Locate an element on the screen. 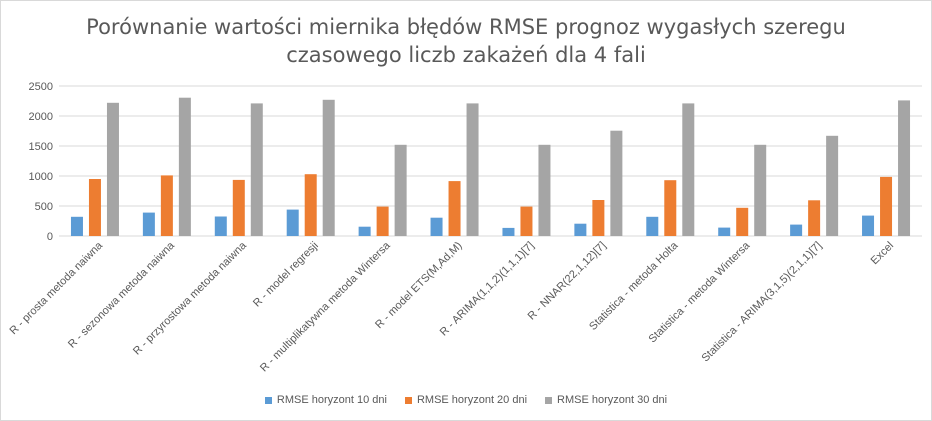  bar-s3-c11 is located at coordinates (832, 185).